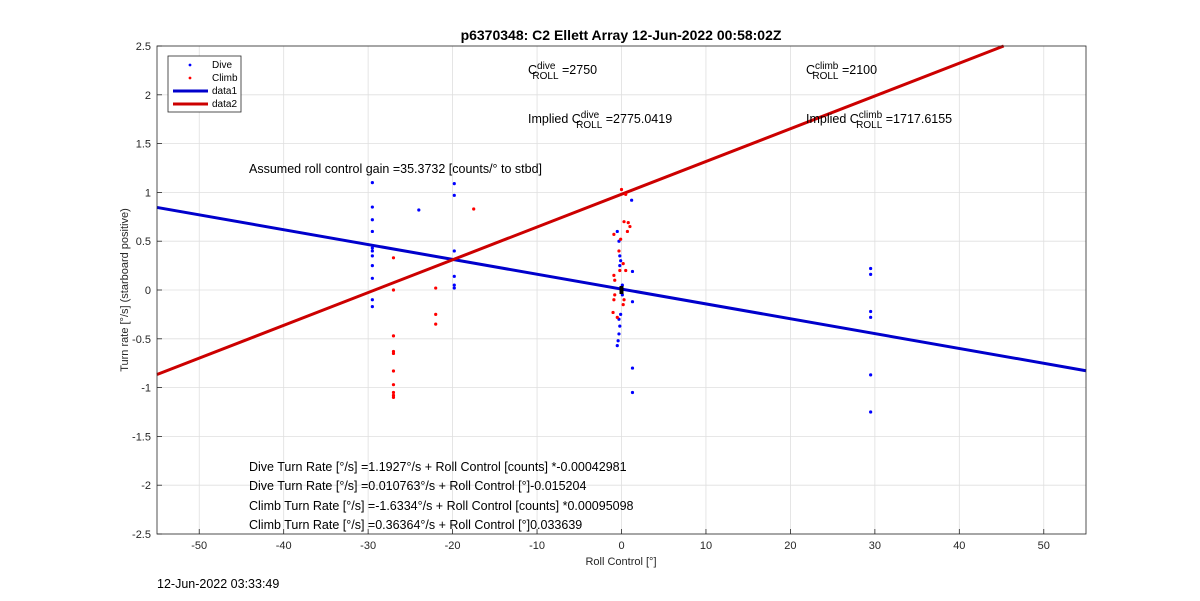 This screenshot has width=1200, height=601. What do you see at coordinates (706, 546) in the screenshot?
I see `x-tick-label: 10` at bounding box center [706, 546].